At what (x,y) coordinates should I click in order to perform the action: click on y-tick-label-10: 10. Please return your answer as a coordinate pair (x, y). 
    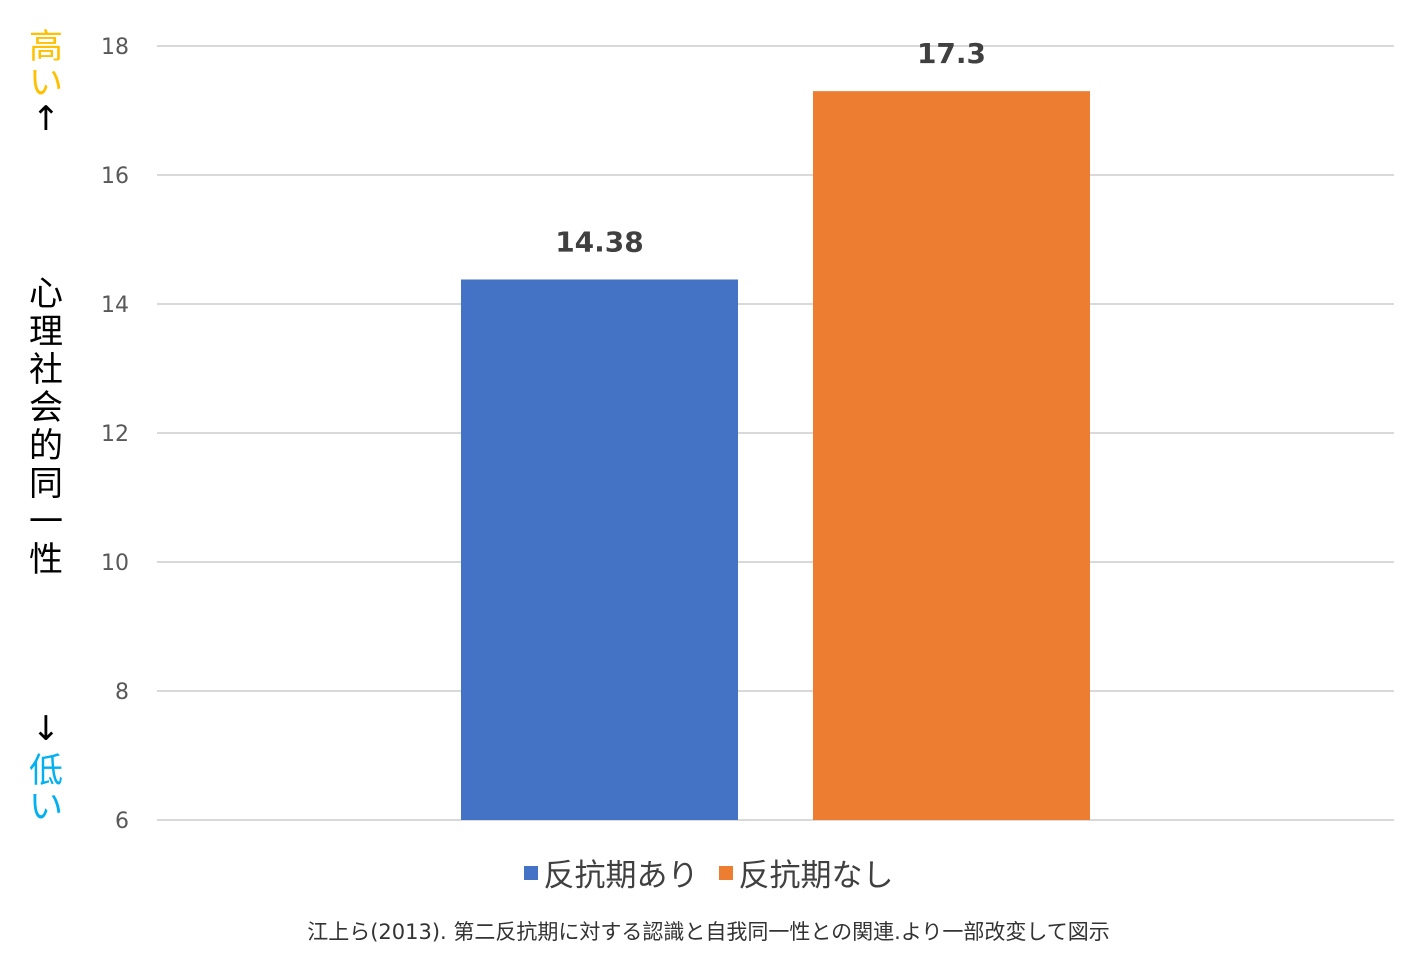
    Looking at the image, I should click on (115, 563).